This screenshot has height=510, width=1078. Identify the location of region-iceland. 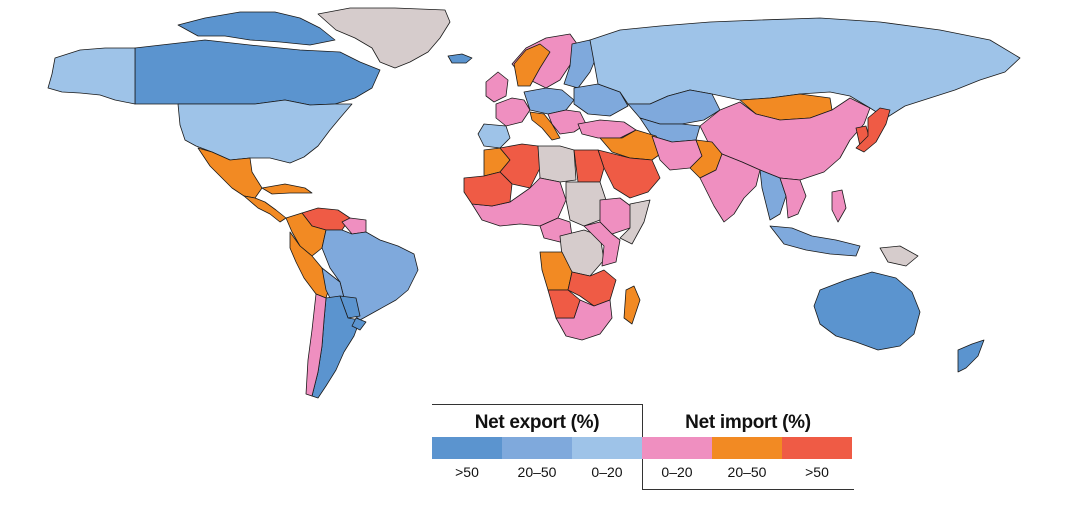
(460, 58).